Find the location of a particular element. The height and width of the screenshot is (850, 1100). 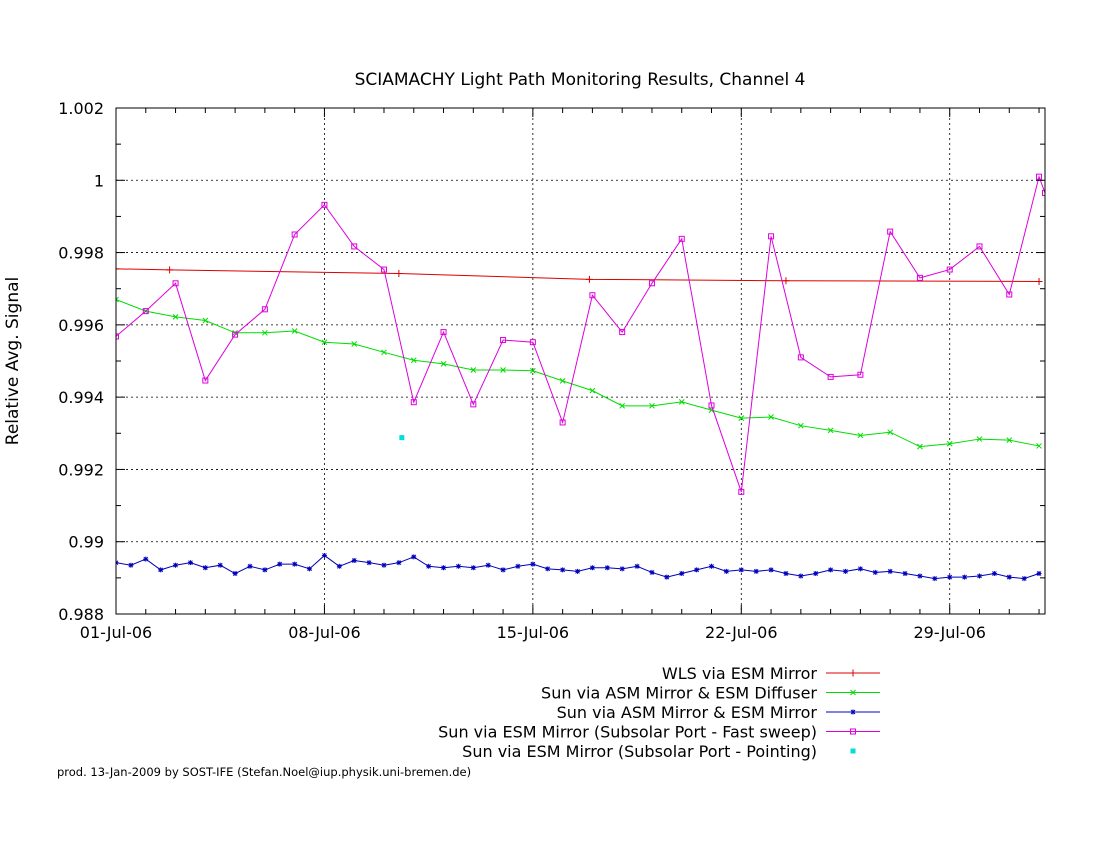

series-2-line is located at coordinates (578, 373).